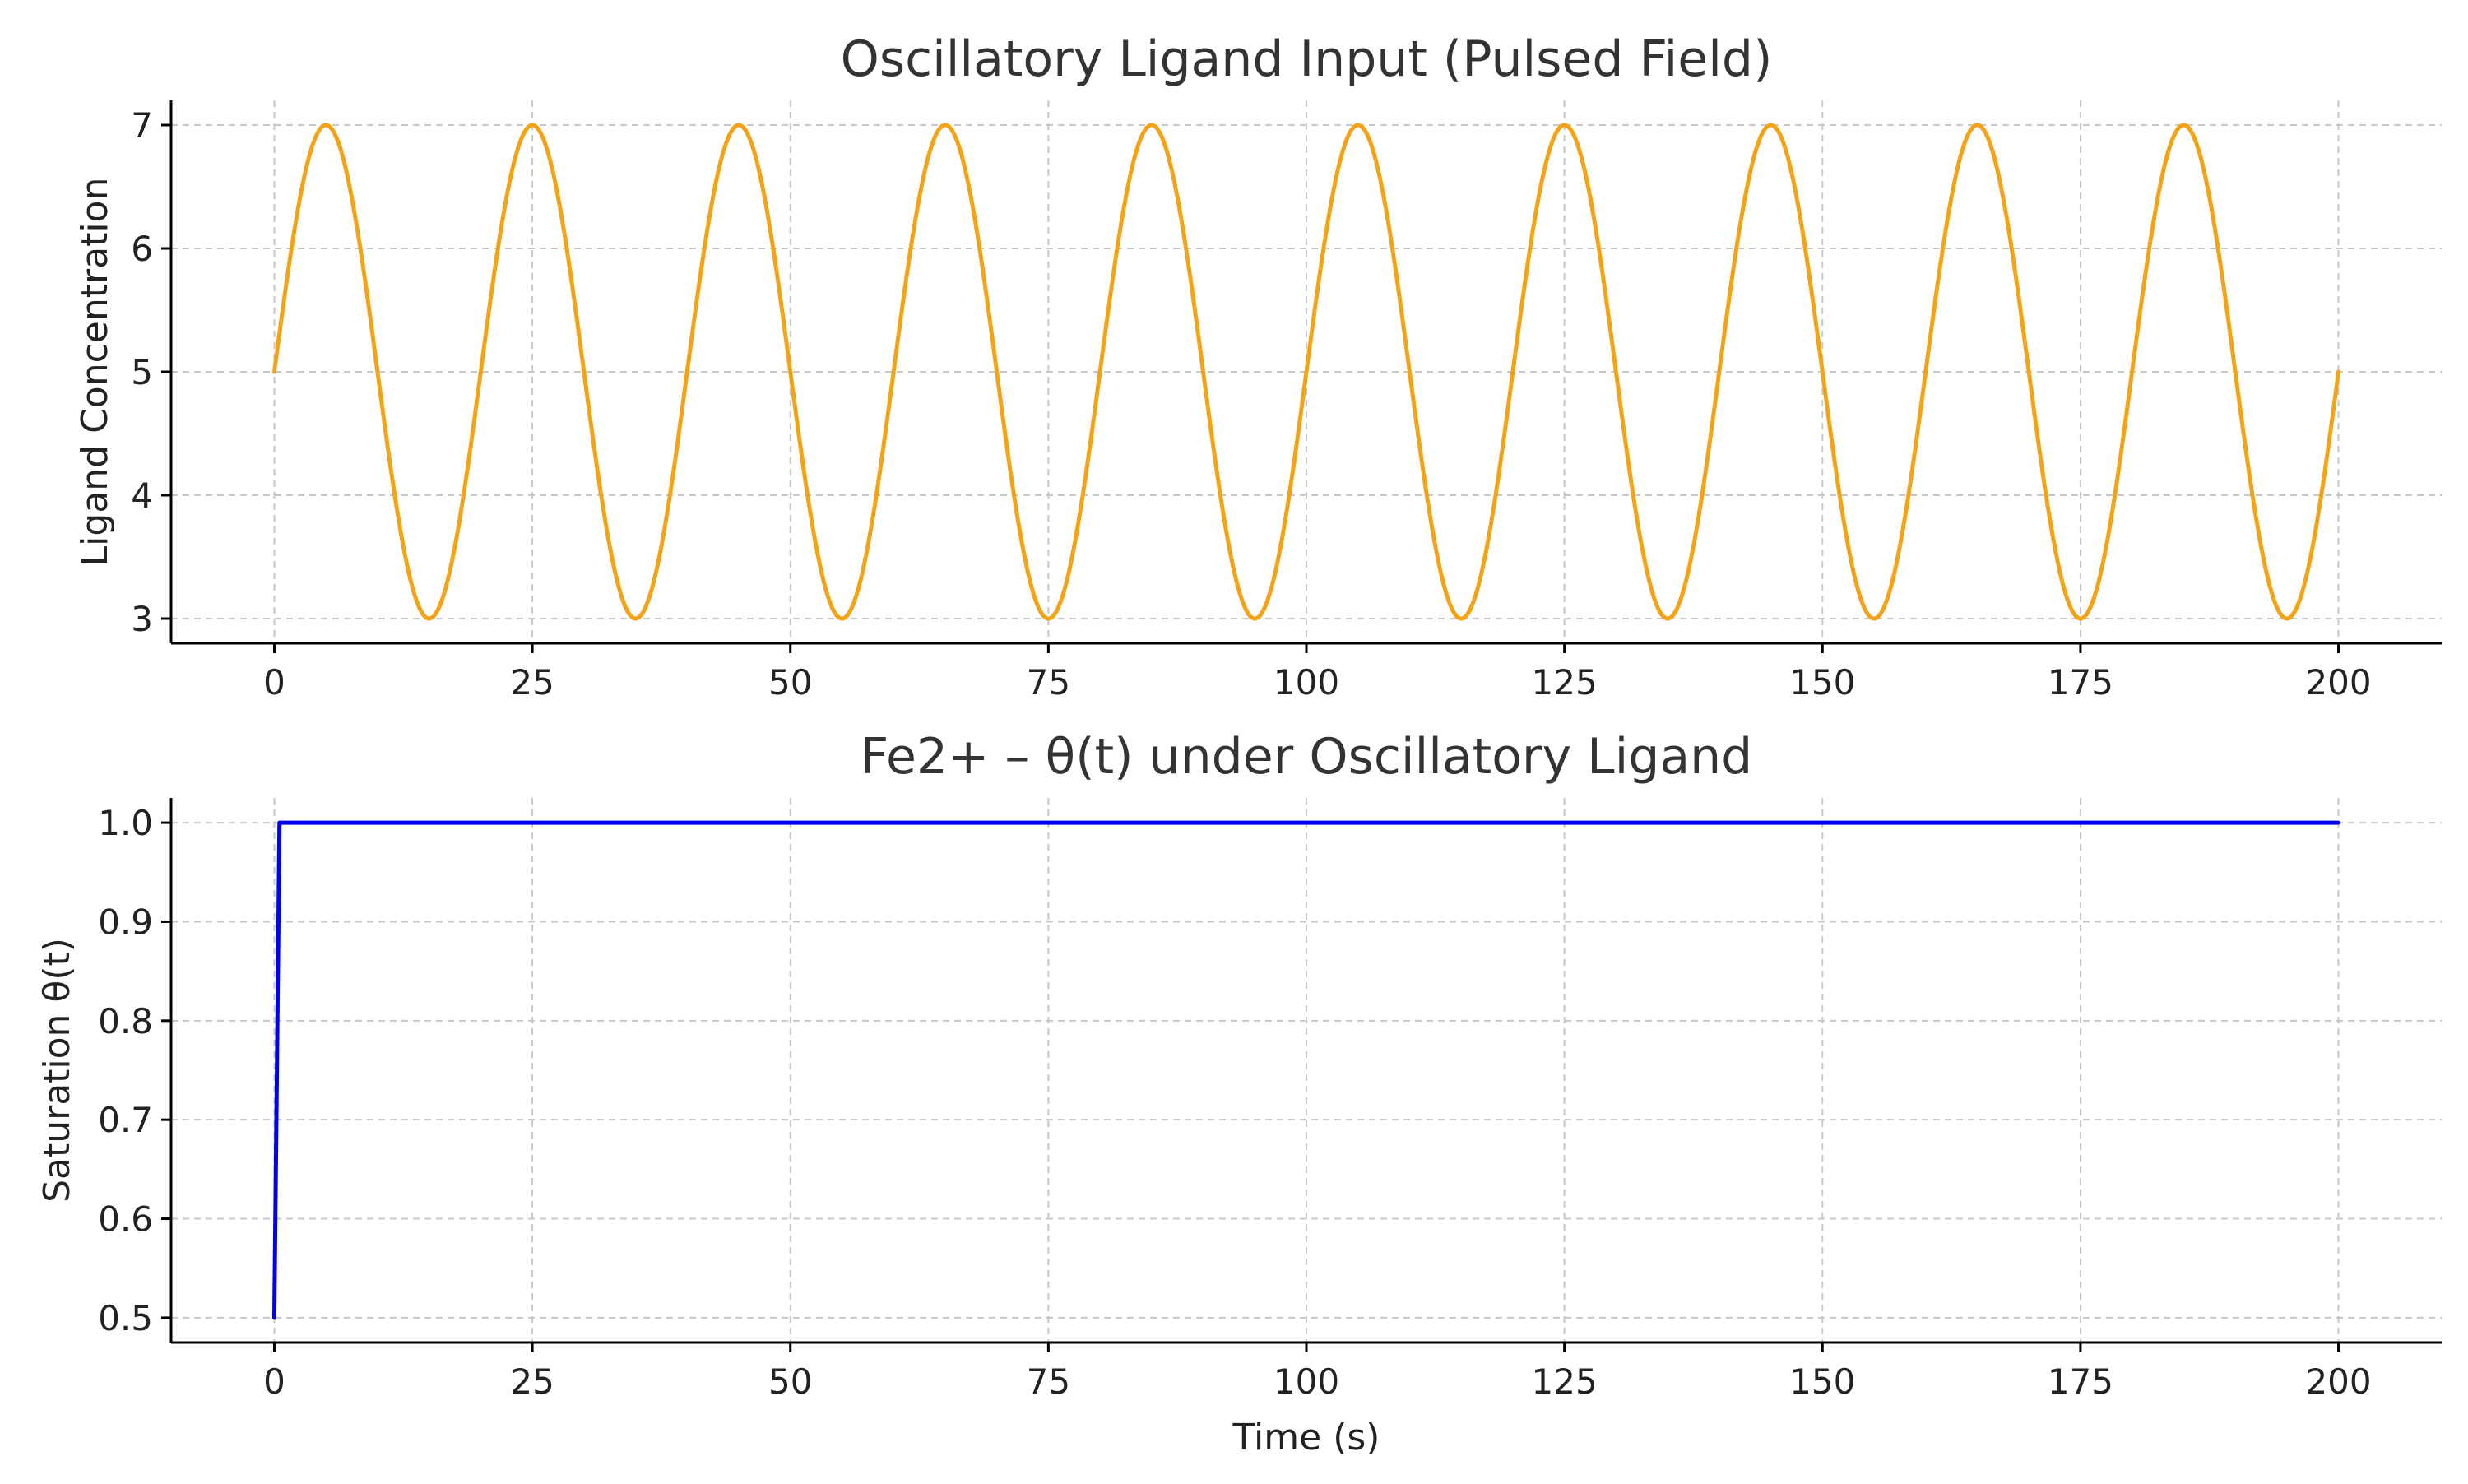  What do you see at coordinates (125, 1021) in the screenshot?
I see `y-tick-label: 0.8` at bounding box center [125, 1021].